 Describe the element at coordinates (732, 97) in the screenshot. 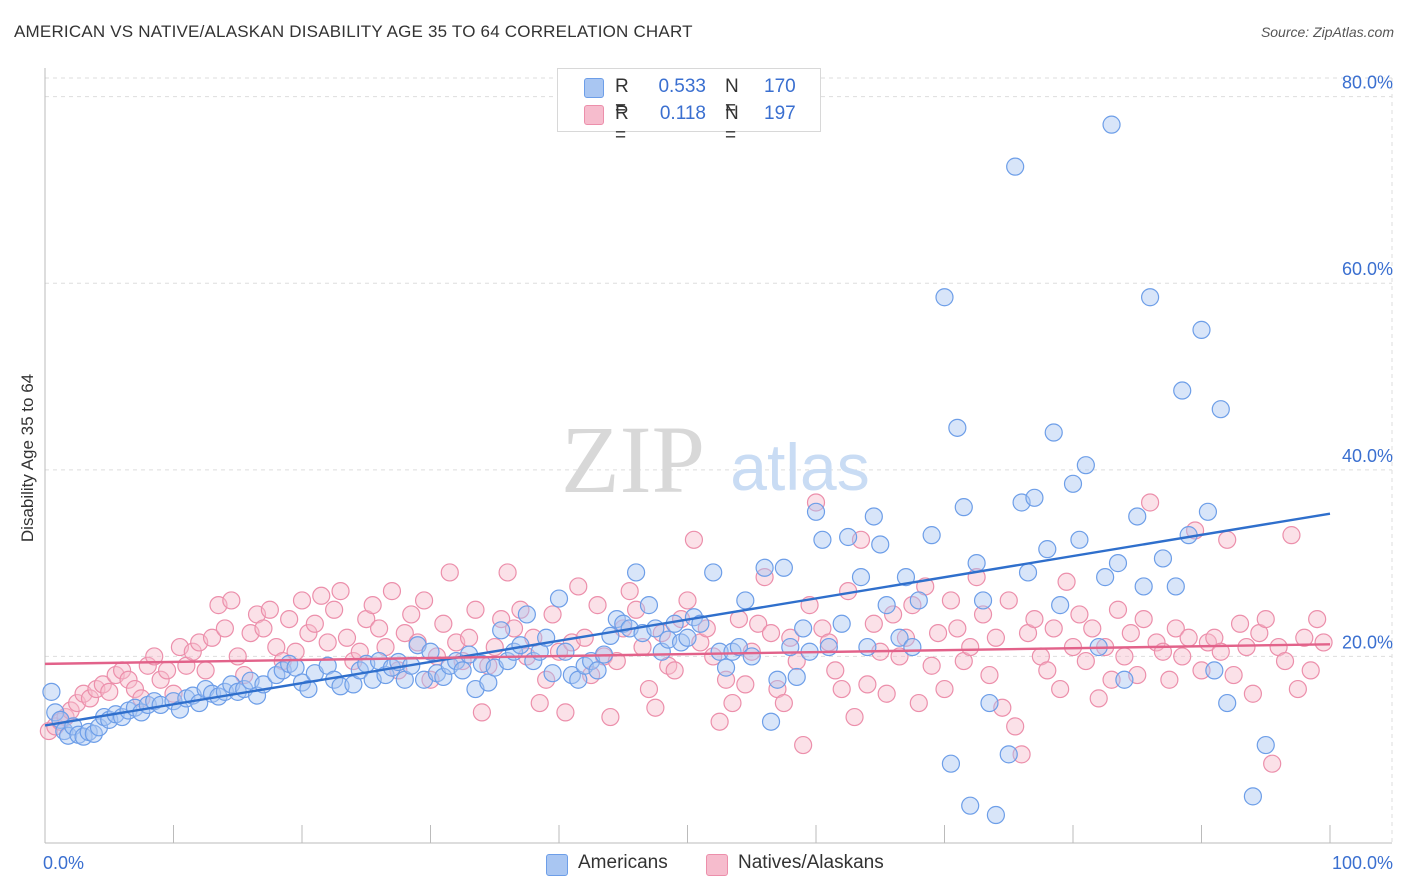

I see `legend-n-label: N =` at that location.